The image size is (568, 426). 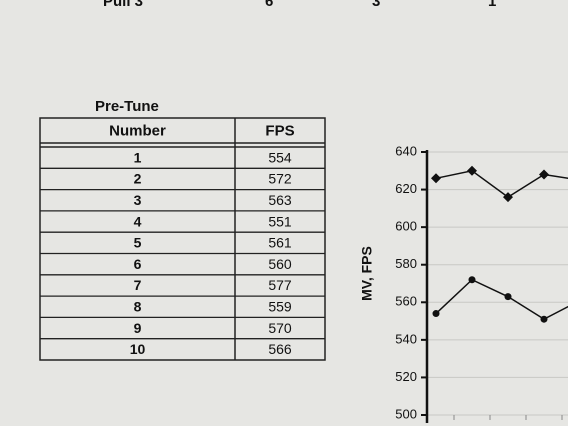 What do you see at coordinates (406, 188) in the screenshot?
I see `y-tick-label: 620` at bounding box center [406, 188].